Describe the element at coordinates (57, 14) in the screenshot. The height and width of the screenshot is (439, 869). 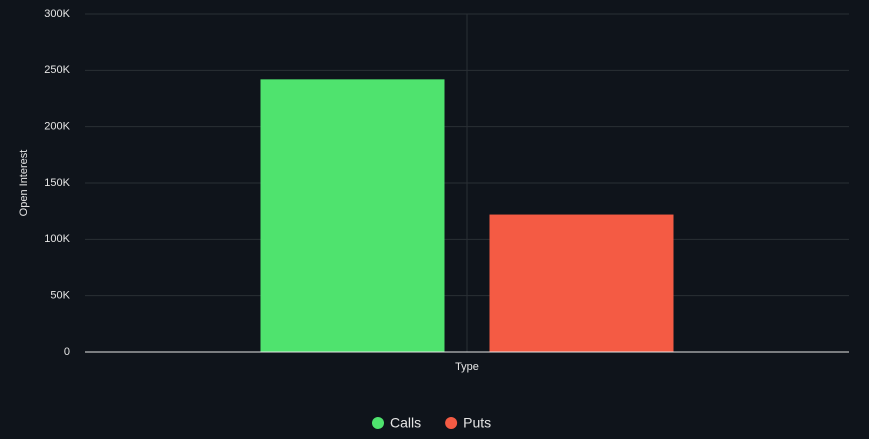
I see `y-tick-label: 300K` at that location.